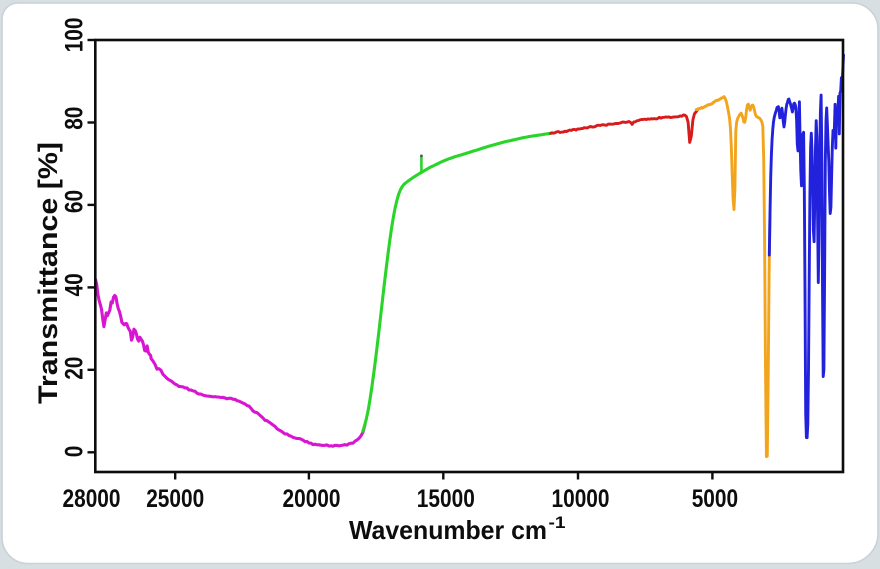  What do you see at coordinates (75, 118) in the screenshot?
I see `svg-text: 80` at bounding box center [75, 118].